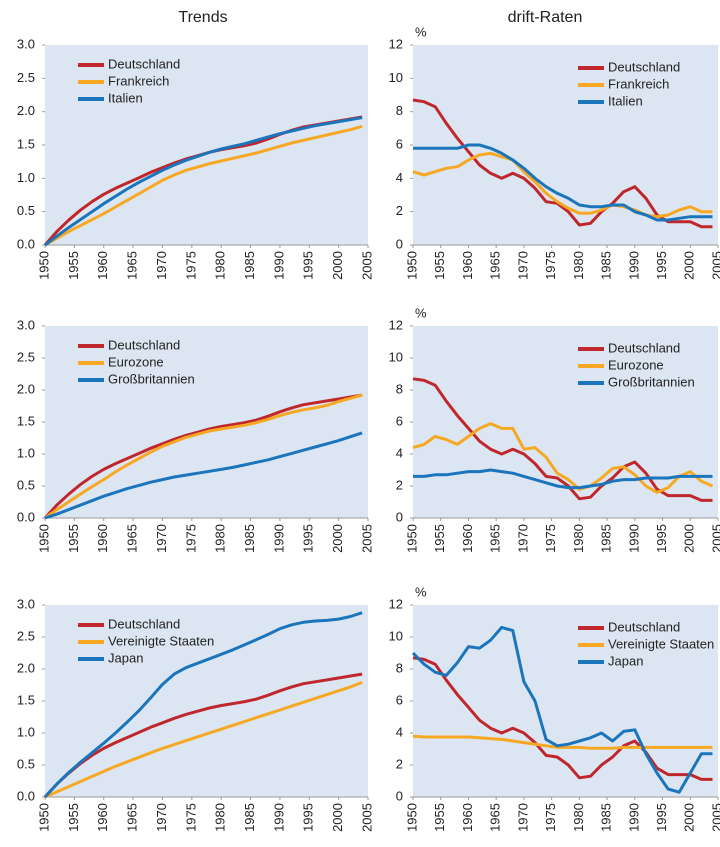  Describe the element at coordinates (136, 361) in the screenshot. I see `legend-label: Eurozone` at that location.